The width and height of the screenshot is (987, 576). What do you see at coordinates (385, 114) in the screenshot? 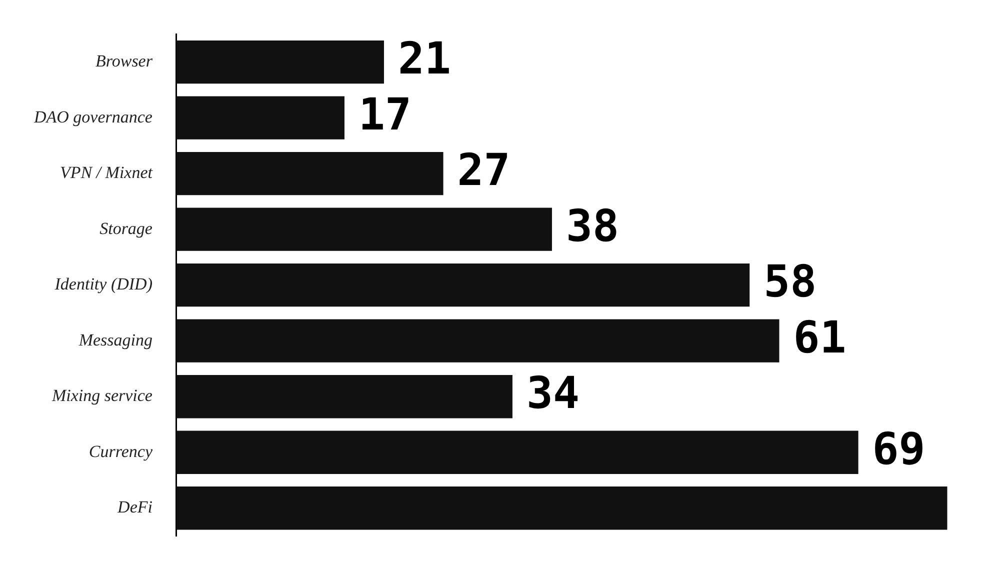
I see `data-label: 17` at bounding box center [385, 114].